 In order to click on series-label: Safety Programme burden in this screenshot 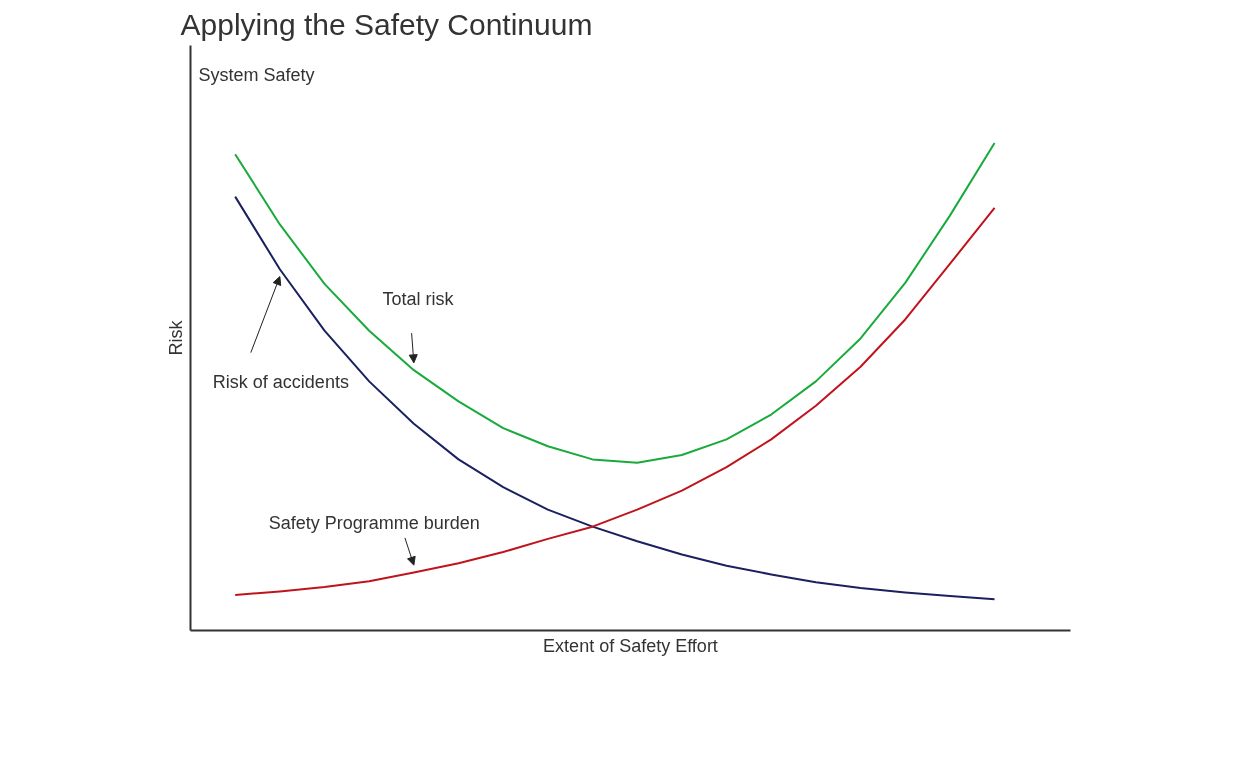, I will do `click(374, 523)`.